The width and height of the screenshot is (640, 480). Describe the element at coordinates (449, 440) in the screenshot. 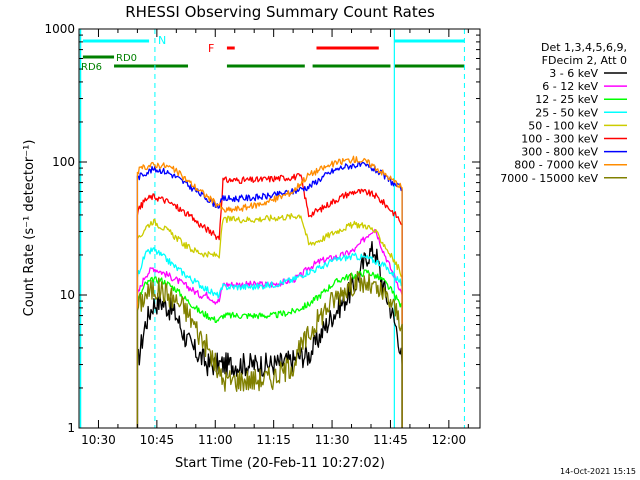

I see `x-tick-label-6: 12:00` at that location.